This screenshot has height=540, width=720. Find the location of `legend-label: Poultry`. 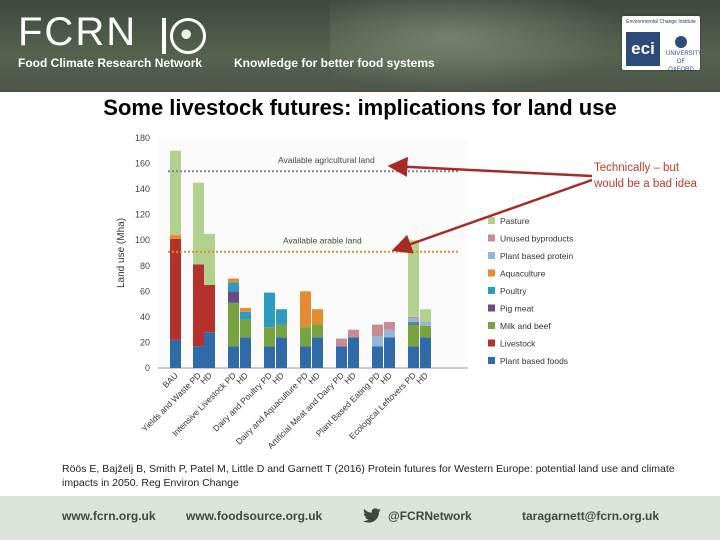

legend-label: Poultry is located at coordinates (513, 291).